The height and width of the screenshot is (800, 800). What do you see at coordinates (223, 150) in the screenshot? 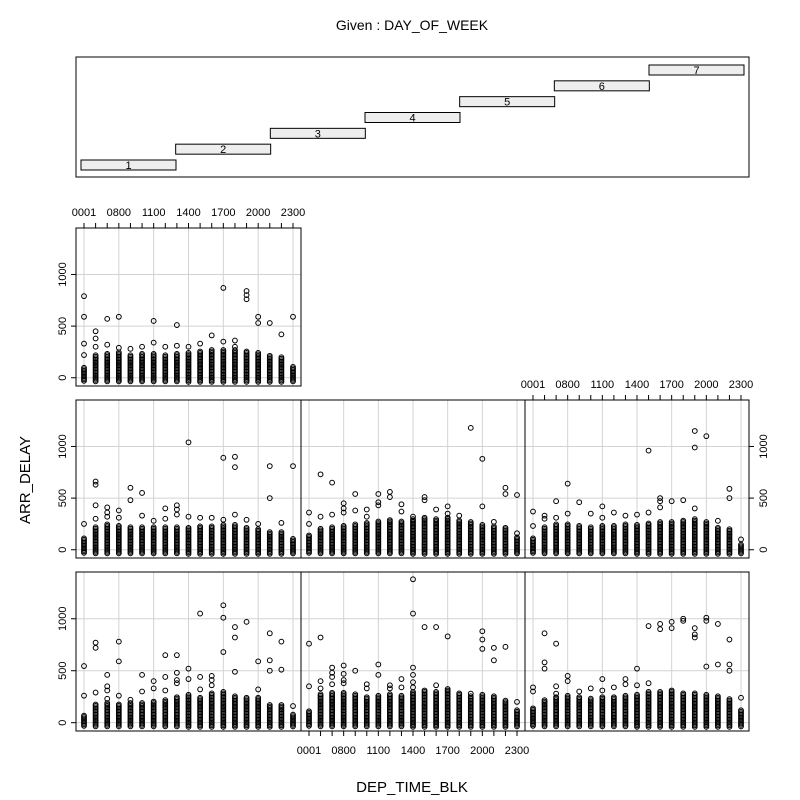
I see `given-bar-label-2: 2` at bounding box center [223, 150].